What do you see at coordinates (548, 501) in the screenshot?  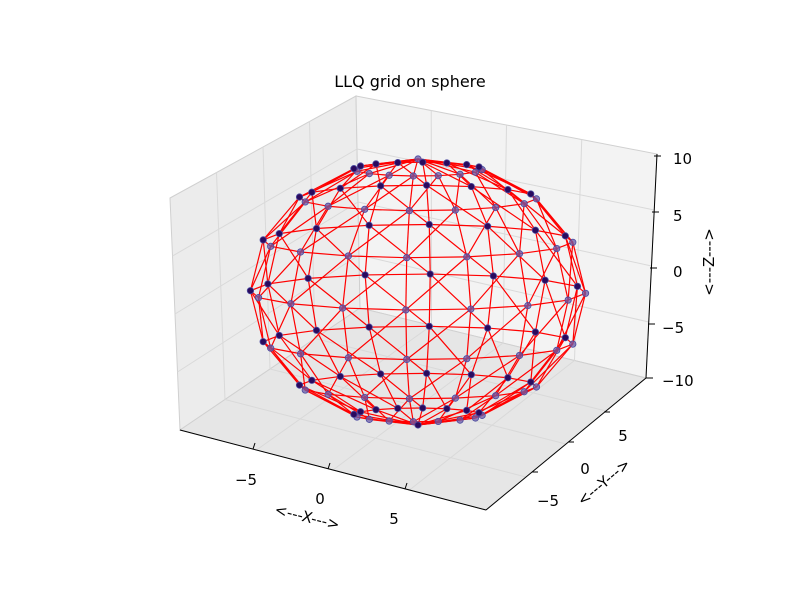 I see `y-tick-label: −5` at bounding box center [548, 501].